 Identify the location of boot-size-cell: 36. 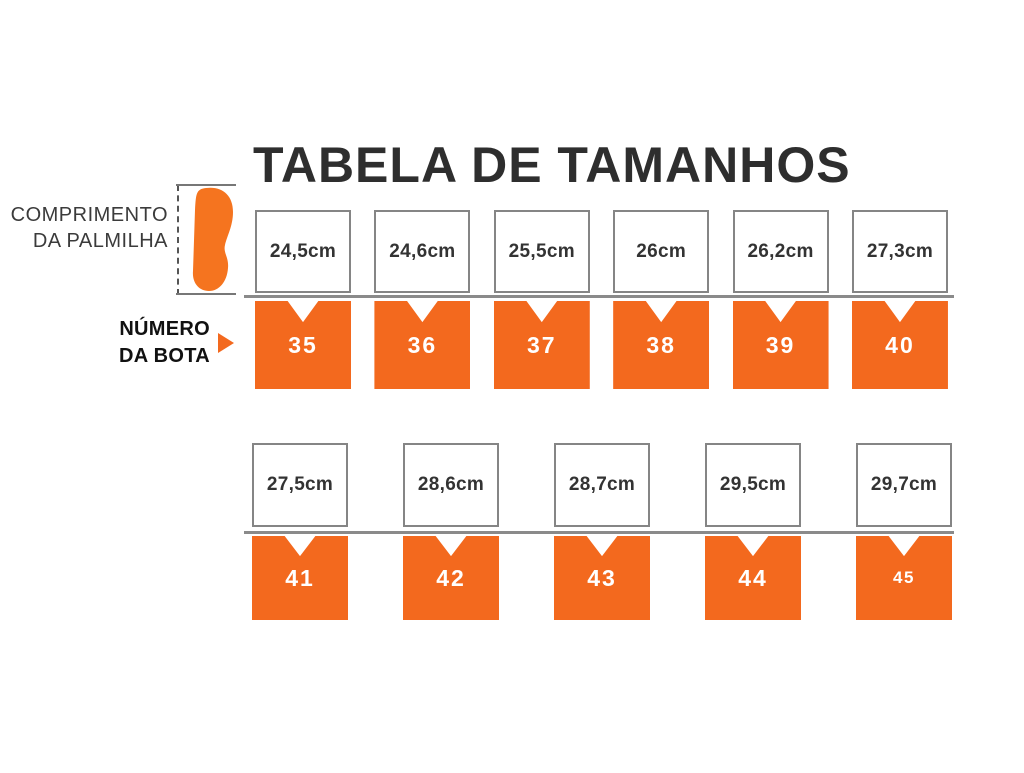
(422, 345).